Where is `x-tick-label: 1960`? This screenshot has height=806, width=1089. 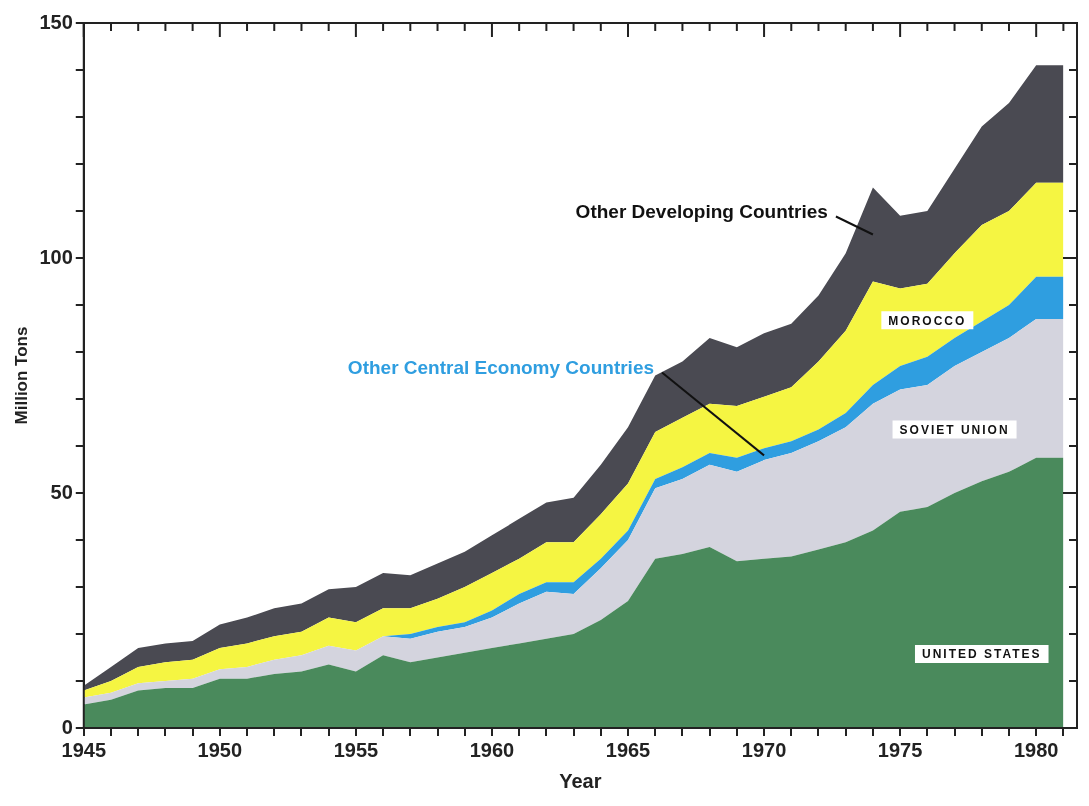
x-tick-label: 1960 is located at coordinates (492, 749).